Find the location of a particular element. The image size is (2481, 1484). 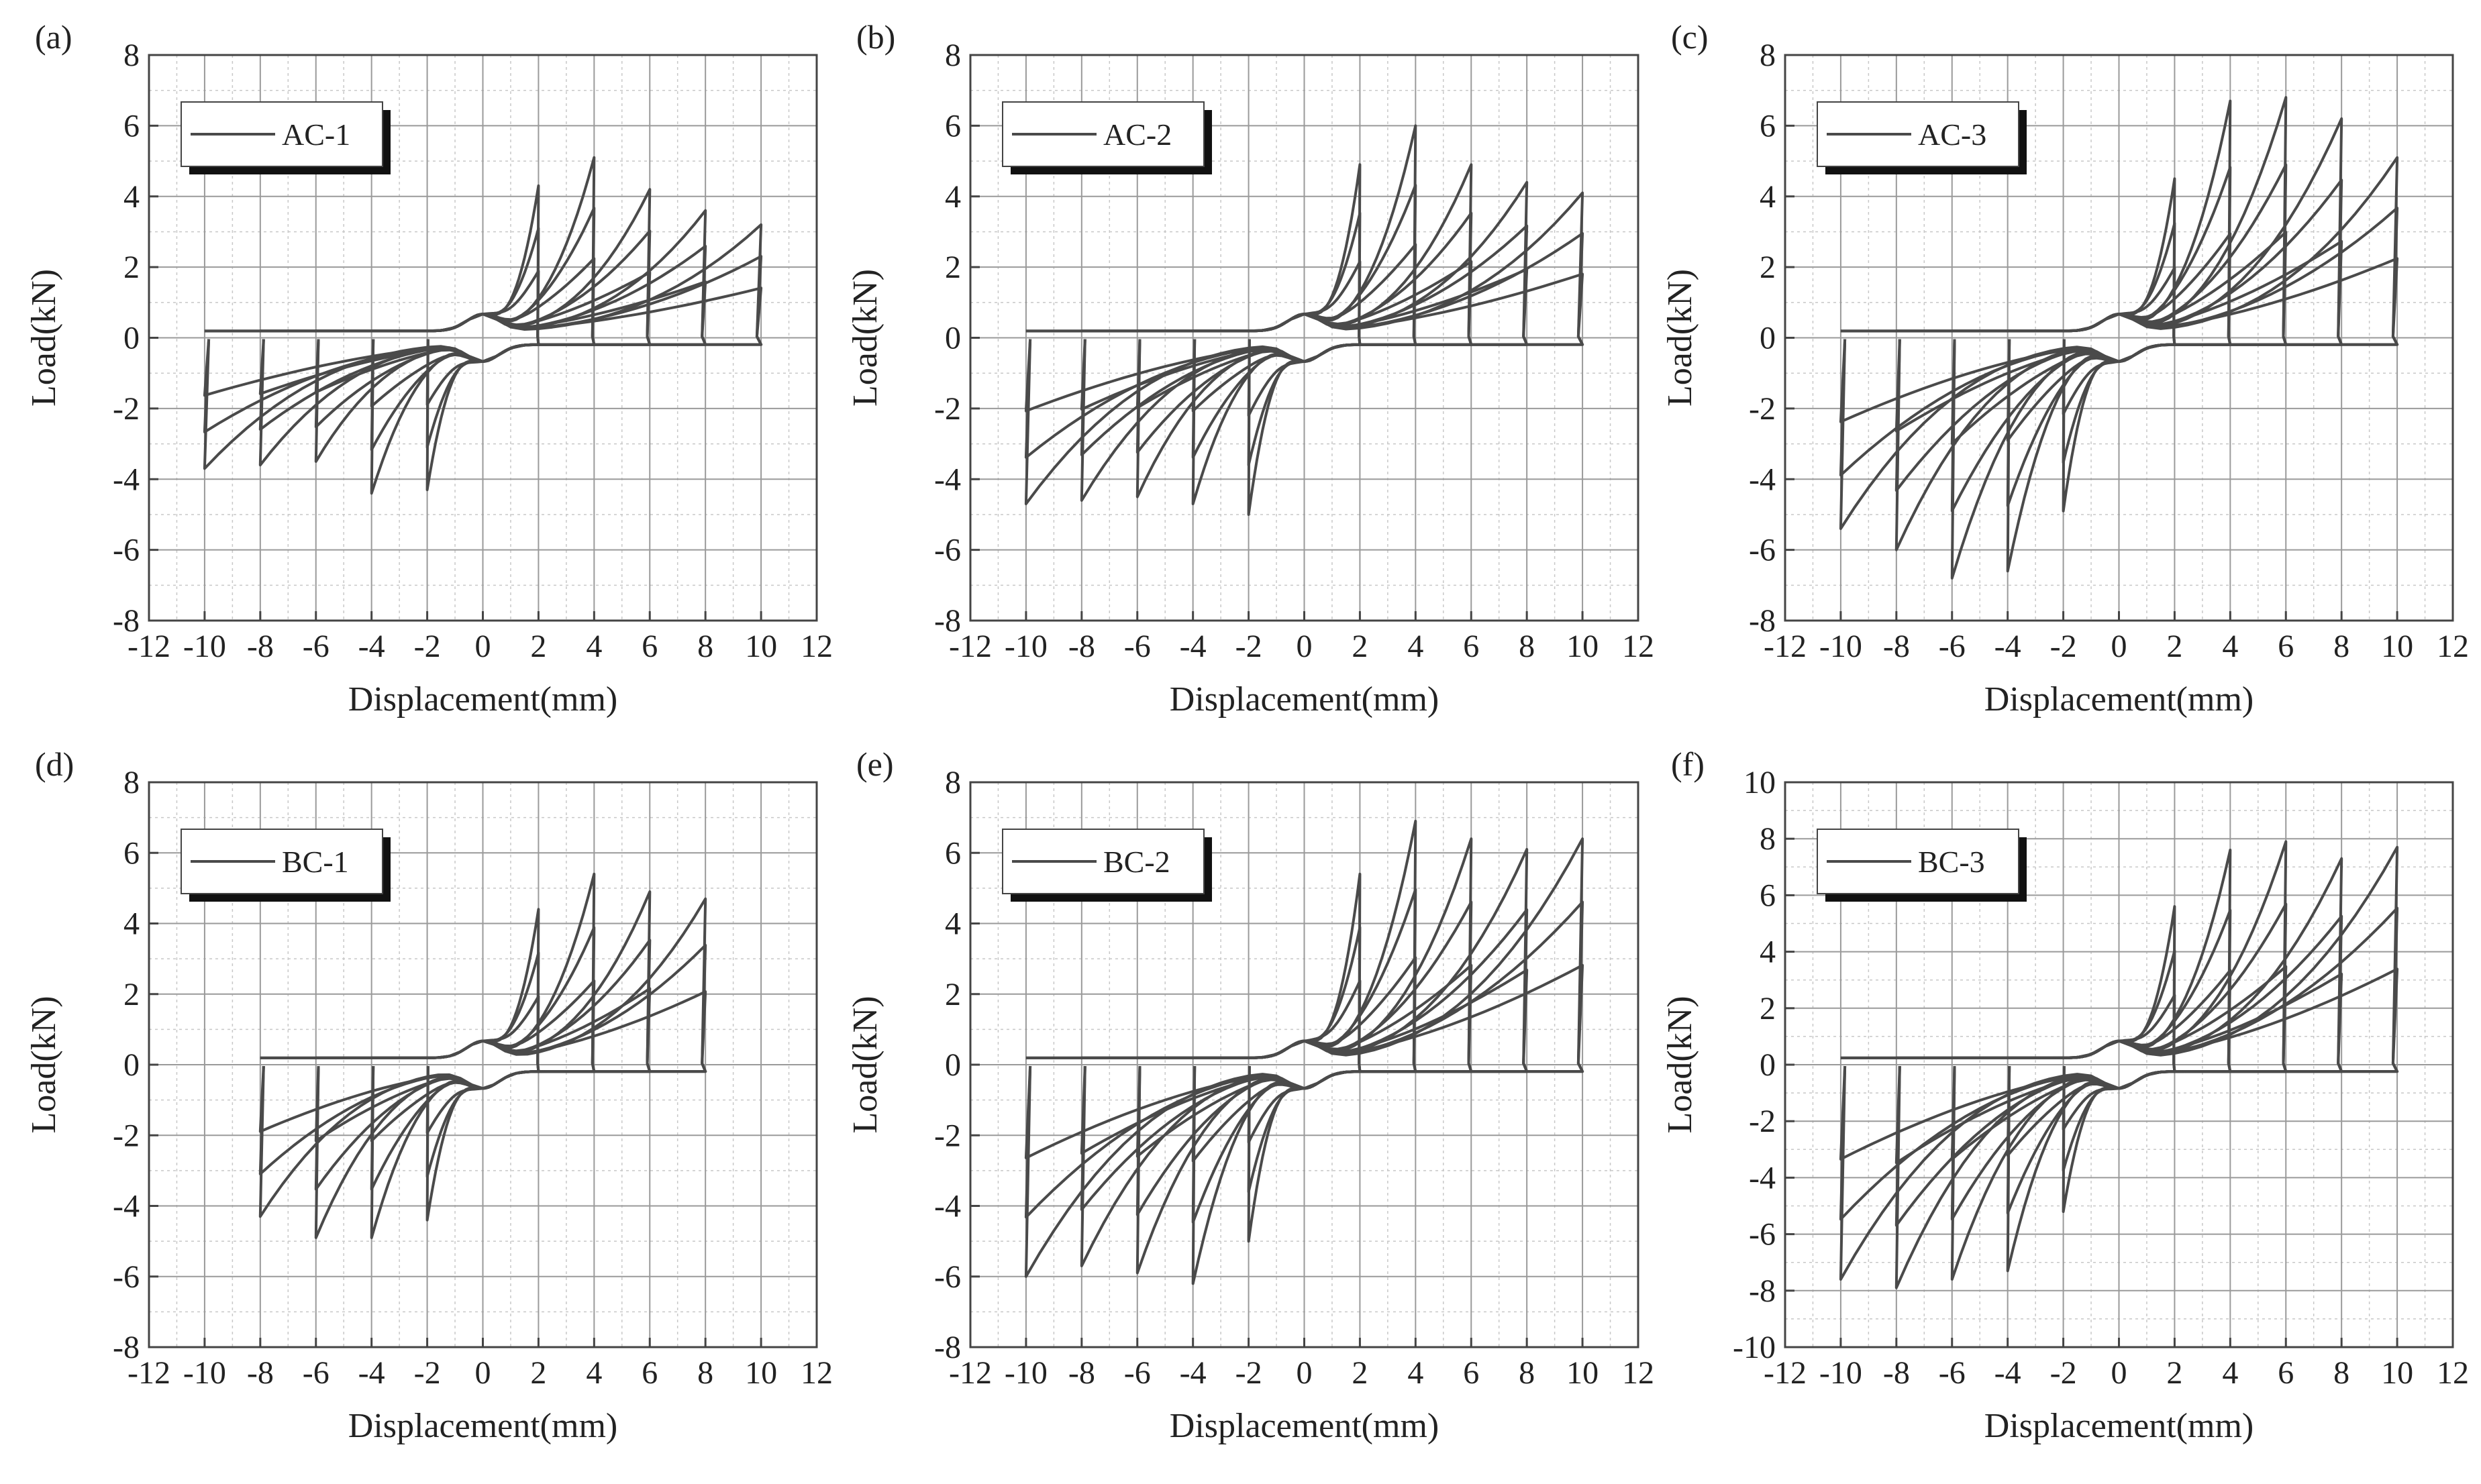

legend: BC-2 is located at coordinates (1107, 865).